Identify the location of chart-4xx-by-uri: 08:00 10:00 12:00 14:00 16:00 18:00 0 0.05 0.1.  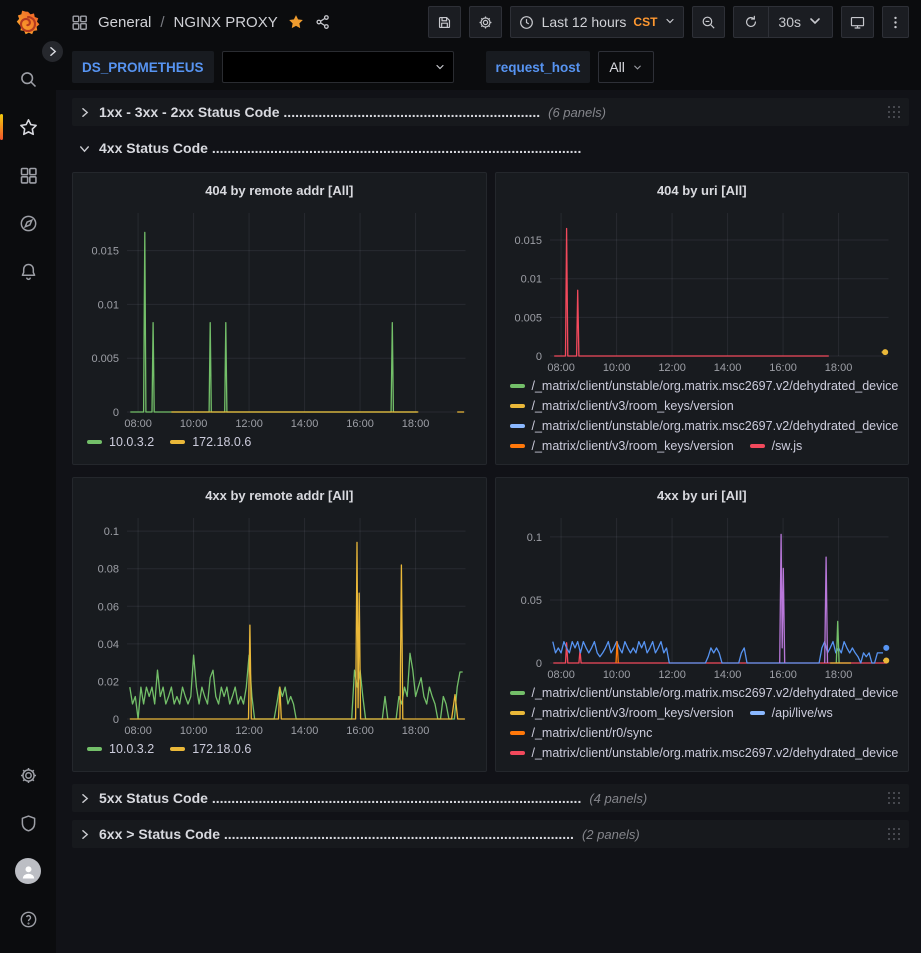
(702, 595).